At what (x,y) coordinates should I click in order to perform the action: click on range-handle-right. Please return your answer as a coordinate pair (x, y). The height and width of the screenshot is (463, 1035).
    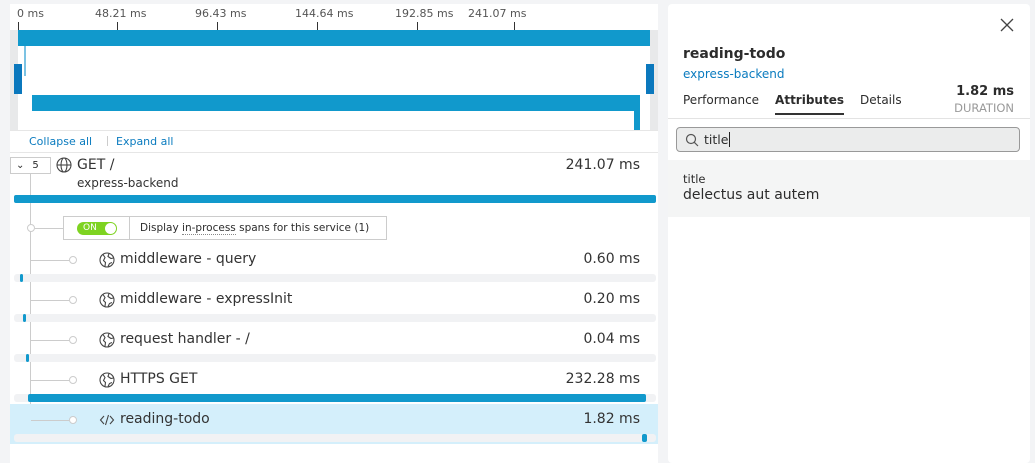
    Looking at the image, I should click on (650, 79).